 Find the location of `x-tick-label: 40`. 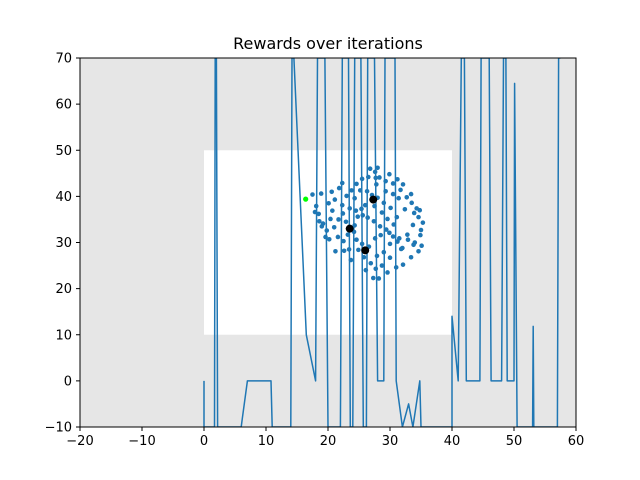

x-tick-label: 40 is located at coordinates (452, 441).